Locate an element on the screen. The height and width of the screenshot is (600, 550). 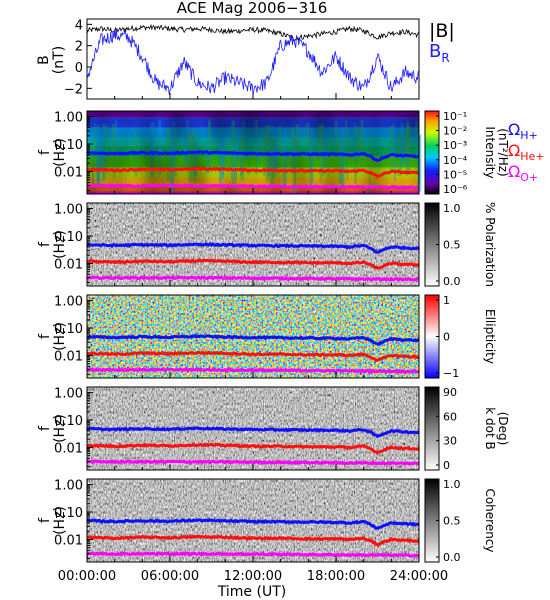
legend-omega-he: ΩHe+ is located at coordinates (526, 152).